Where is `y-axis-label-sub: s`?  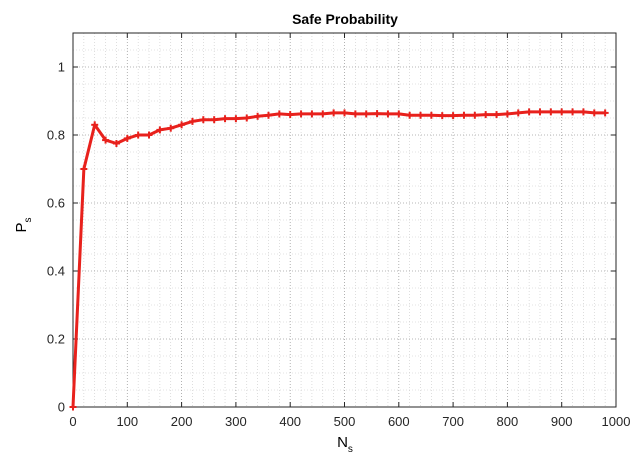 y-axis-label-sub: s is located at coordinates (28, 219).